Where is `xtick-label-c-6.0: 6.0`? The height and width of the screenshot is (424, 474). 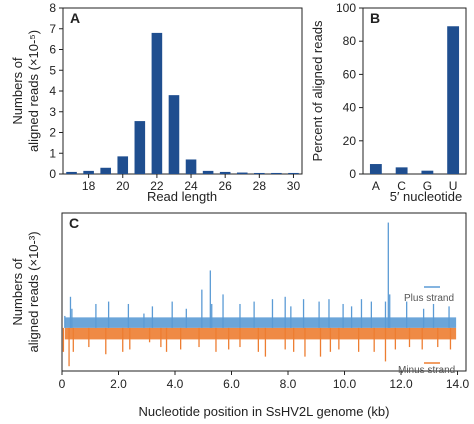
xtick-label-c-6.0: 6.0 is located at coordinates (231, 384).